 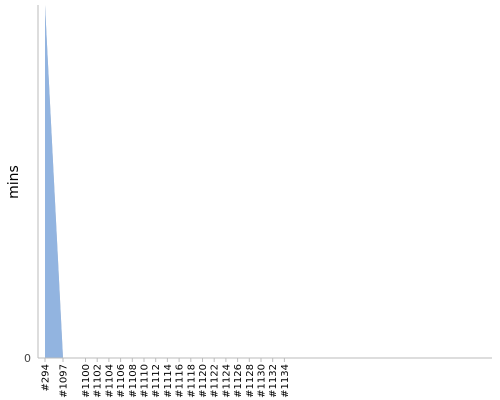 What do you see at coordinates (250, 381) in the screenshot?
I see `x-tick-label: #1128` at bounding box center [250, 381].